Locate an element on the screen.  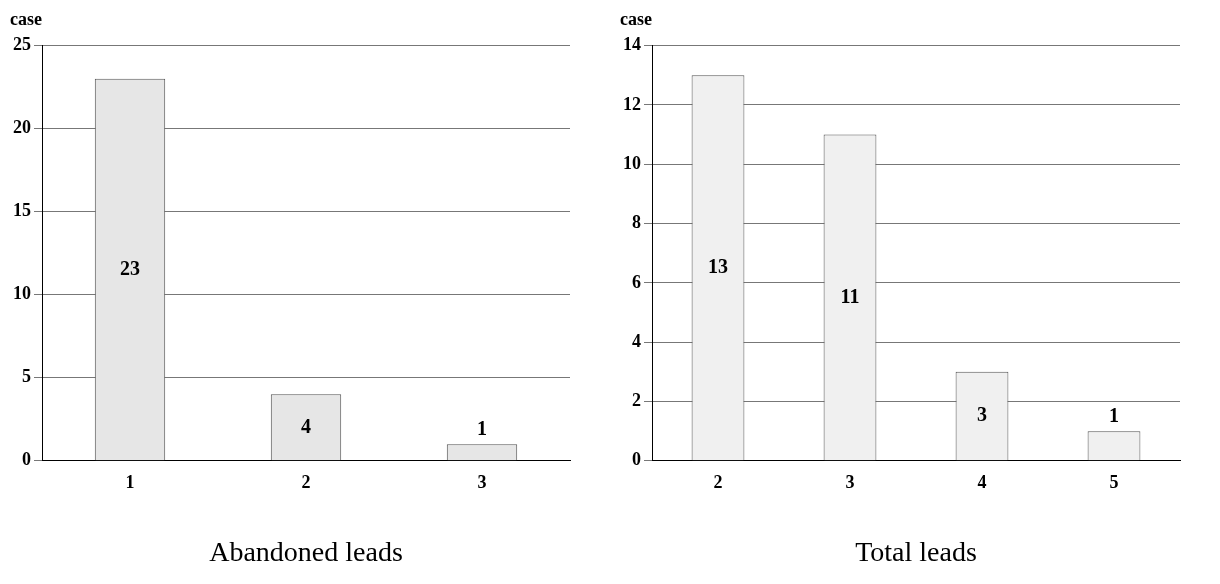
y-tick-label: 2 is located at coordinates (636, 400).